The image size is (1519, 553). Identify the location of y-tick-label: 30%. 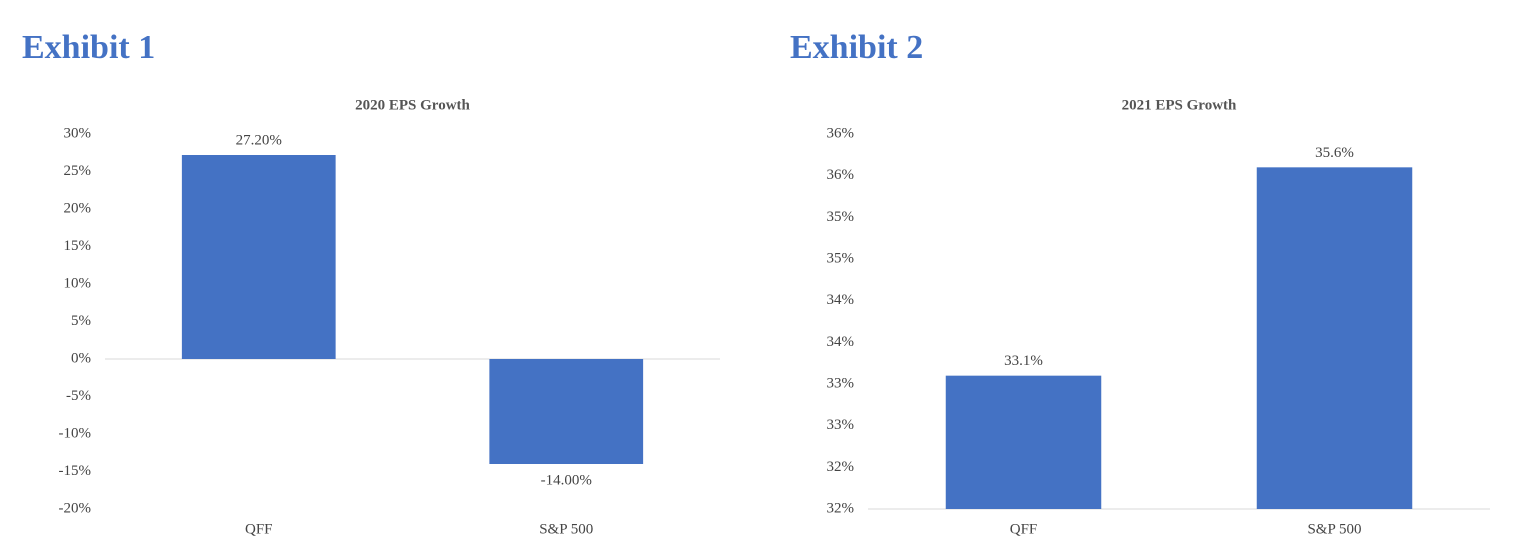
(78, 133).